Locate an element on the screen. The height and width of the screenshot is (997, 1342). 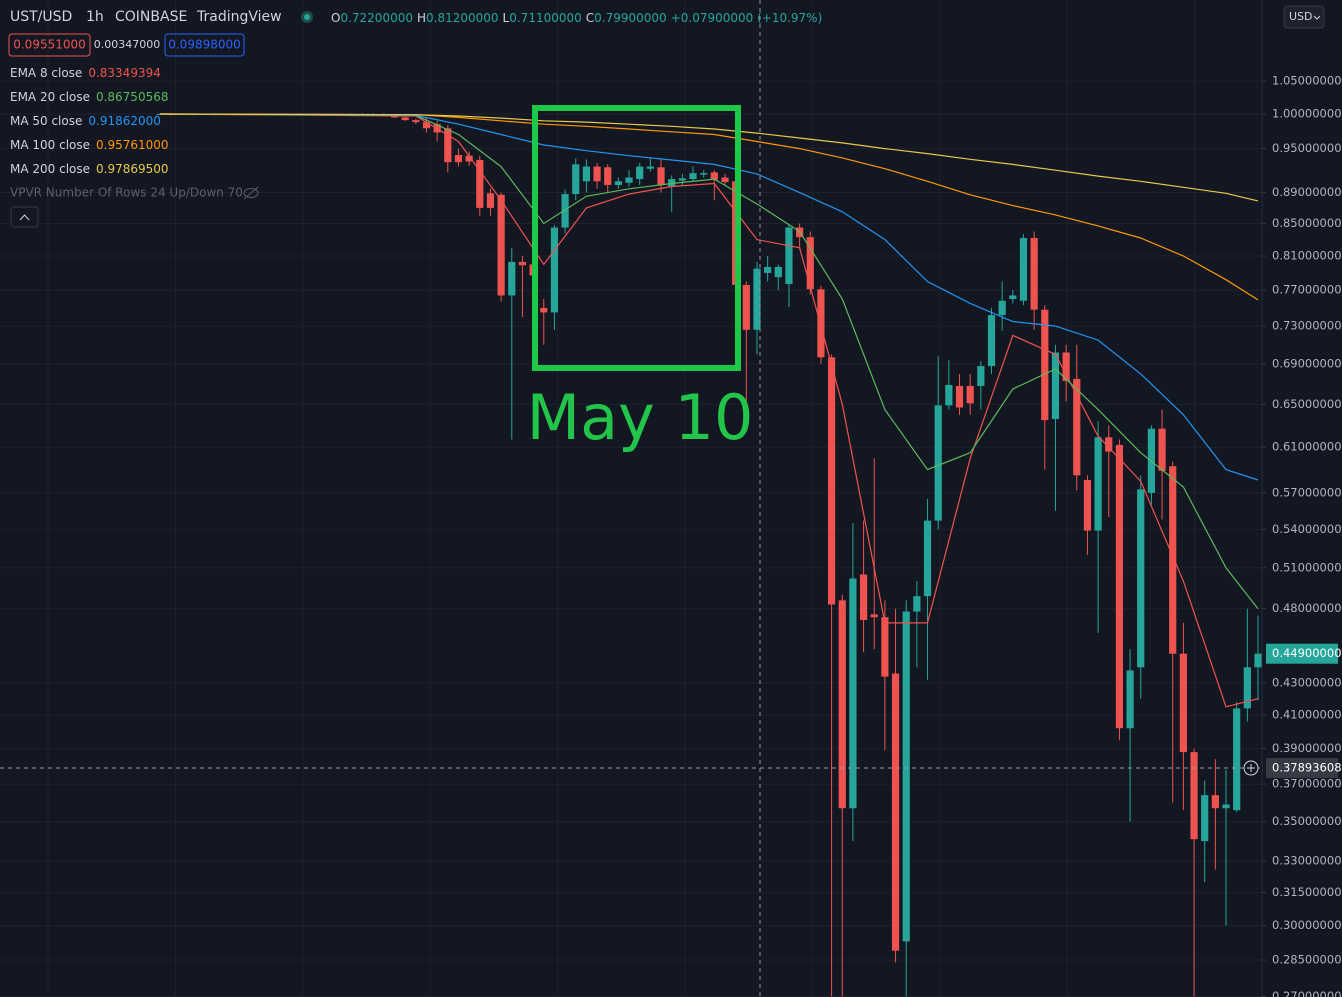
hide-icon is located at coordinates (251, 193).